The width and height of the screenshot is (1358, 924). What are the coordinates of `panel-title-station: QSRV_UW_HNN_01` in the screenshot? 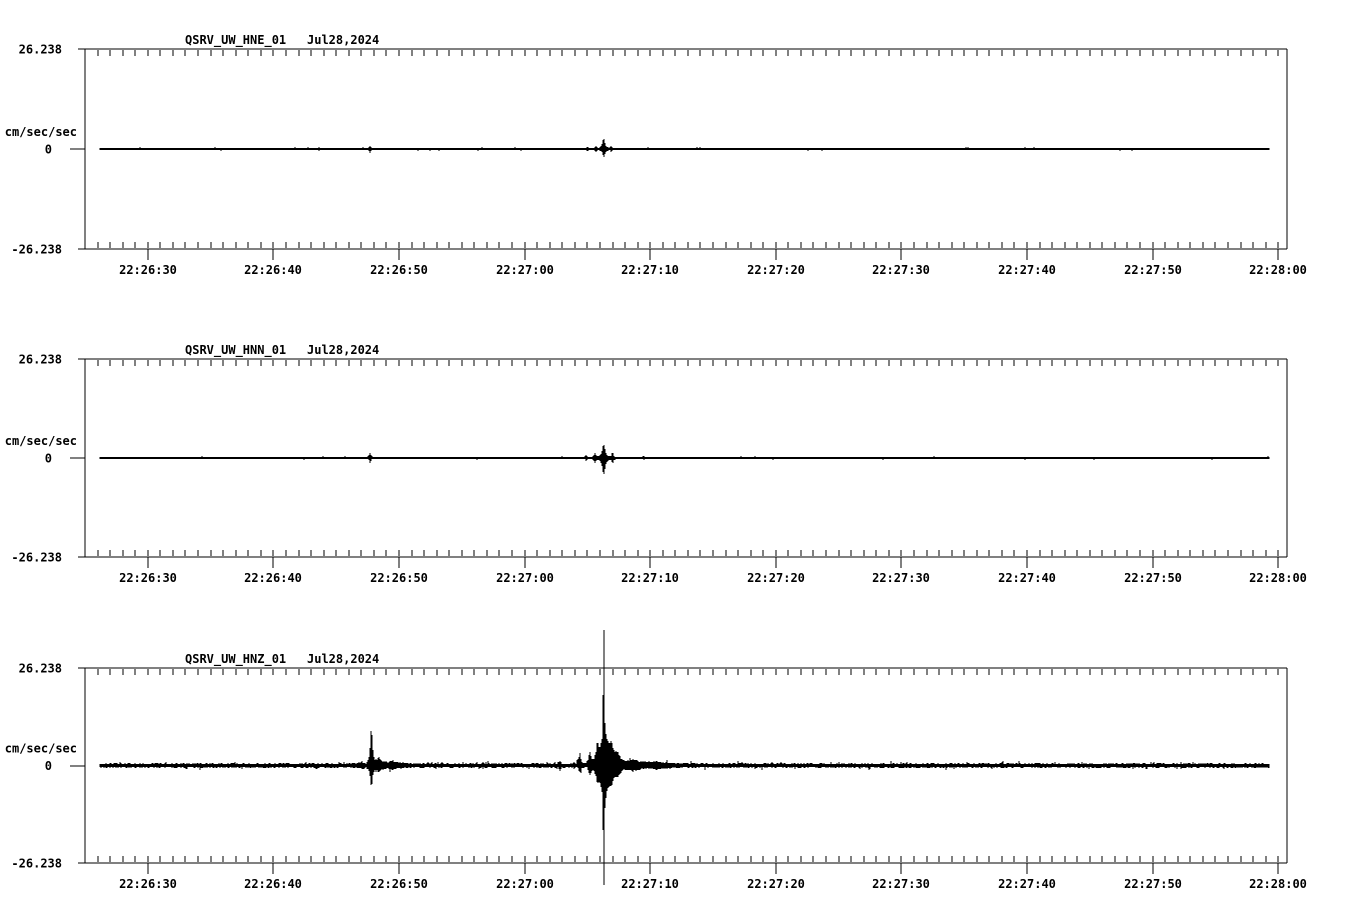 It's located at (235, 350).